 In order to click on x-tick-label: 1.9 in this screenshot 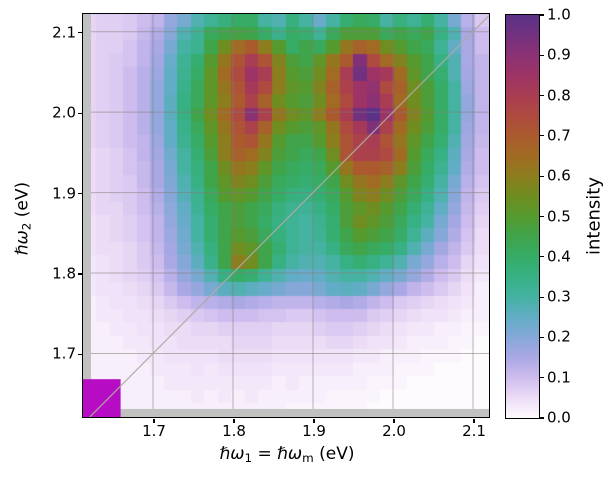, I will do `click(314, 431)`.